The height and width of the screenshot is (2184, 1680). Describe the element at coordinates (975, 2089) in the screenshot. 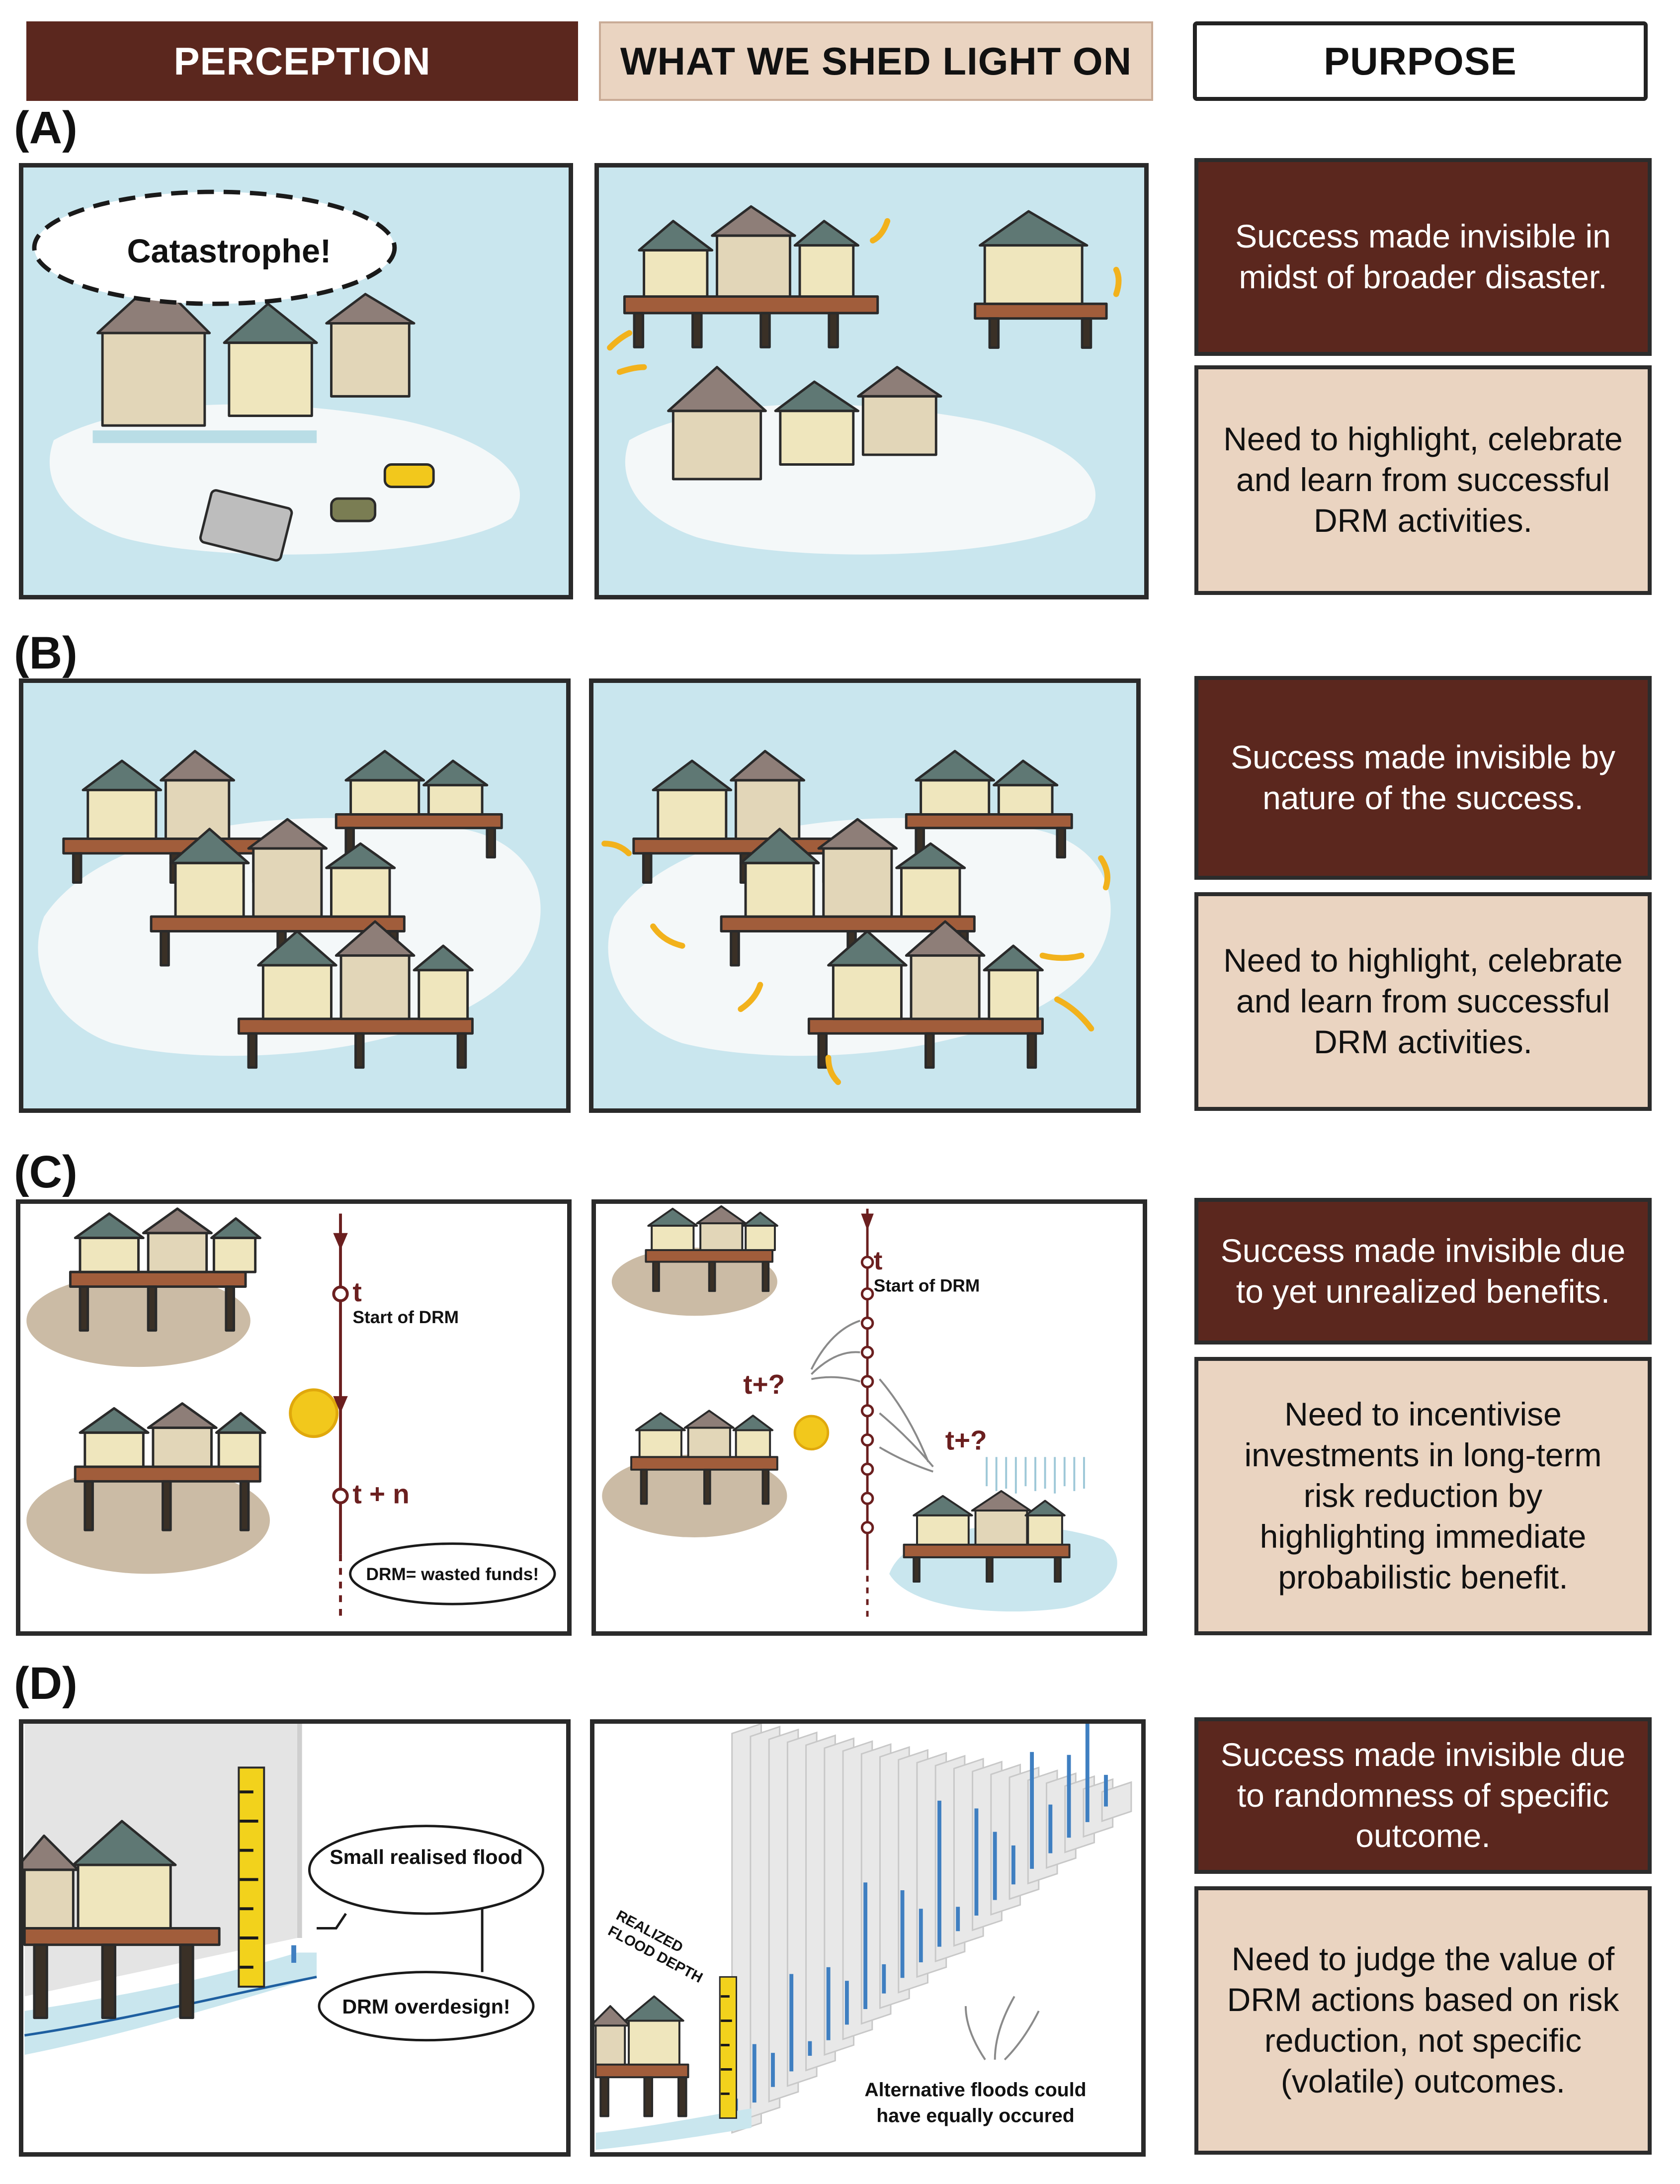

I see `alt-floods-line1: Alternative floods could` at that location.